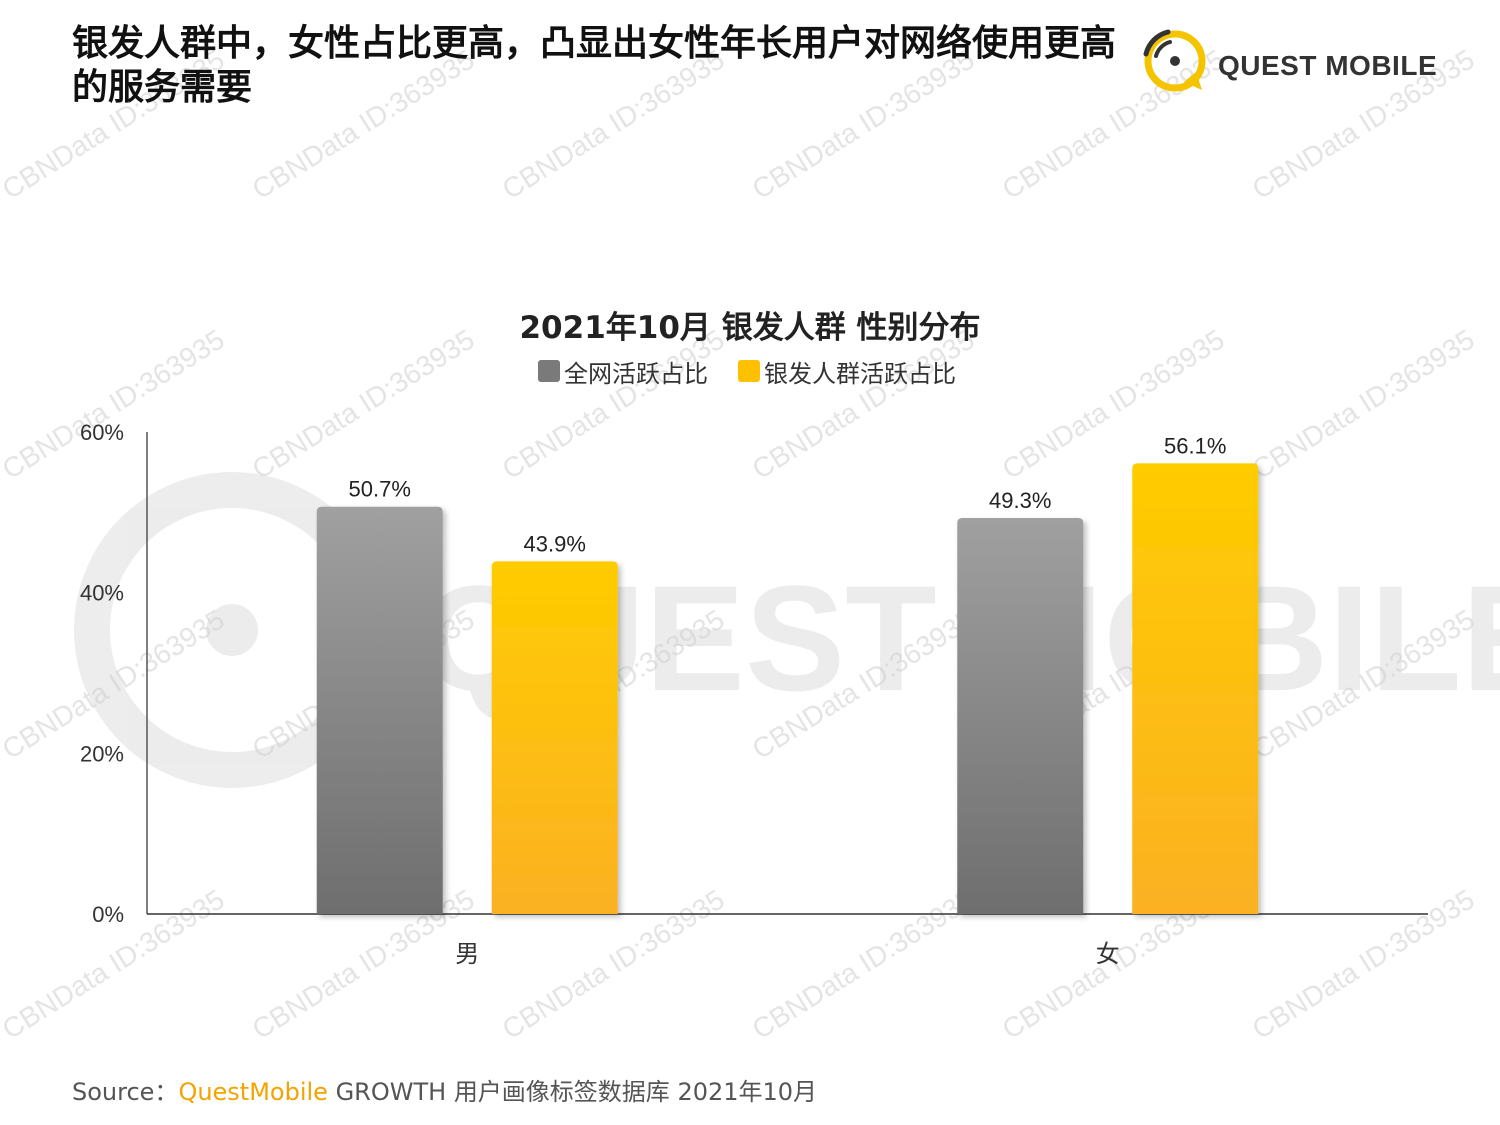 This screenshot has width=1500, height=1125. Describe the element at coordinates (380, 489) in the screenshot. I see `bar-value-label: 50.7%` at that location.